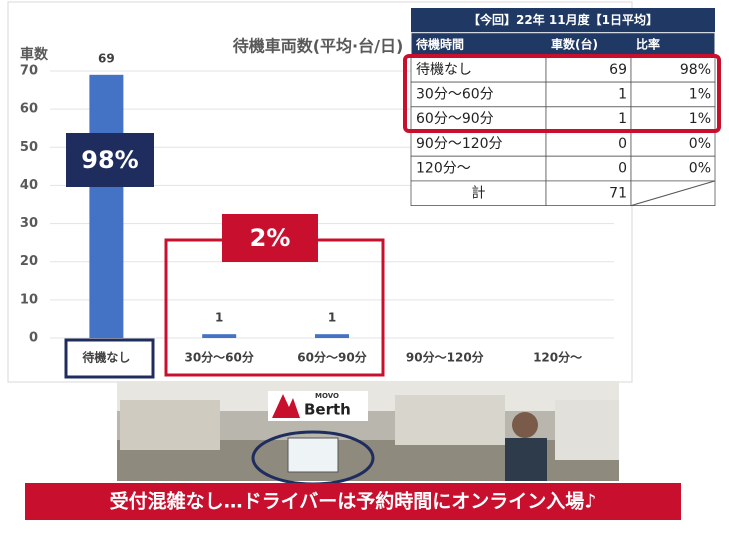 This screenshot has width=729, height=541. Describe the element at coordinates (443, 169) in the screenshot. I see `table-cell-text: 120分～` at that location.